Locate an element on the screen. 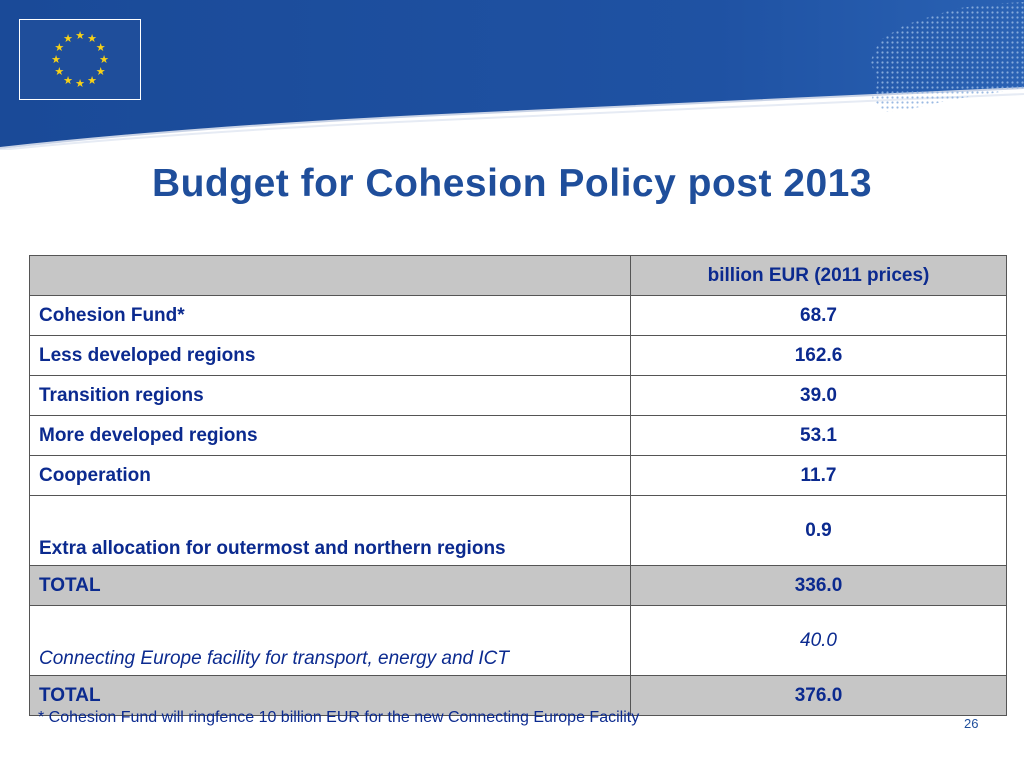 Image resolution: width=1024 pixels, height=768 pixels. total-label: TOTAL is located at coordinates (330, 585).